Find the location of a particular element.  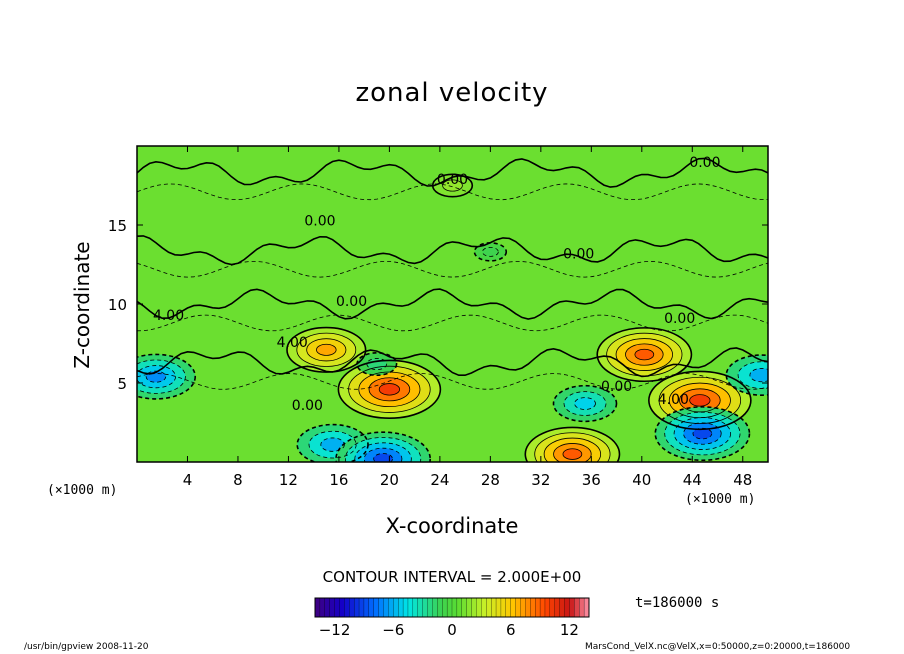

chart-title: zonal velocity is located at coordinates (452, 93).